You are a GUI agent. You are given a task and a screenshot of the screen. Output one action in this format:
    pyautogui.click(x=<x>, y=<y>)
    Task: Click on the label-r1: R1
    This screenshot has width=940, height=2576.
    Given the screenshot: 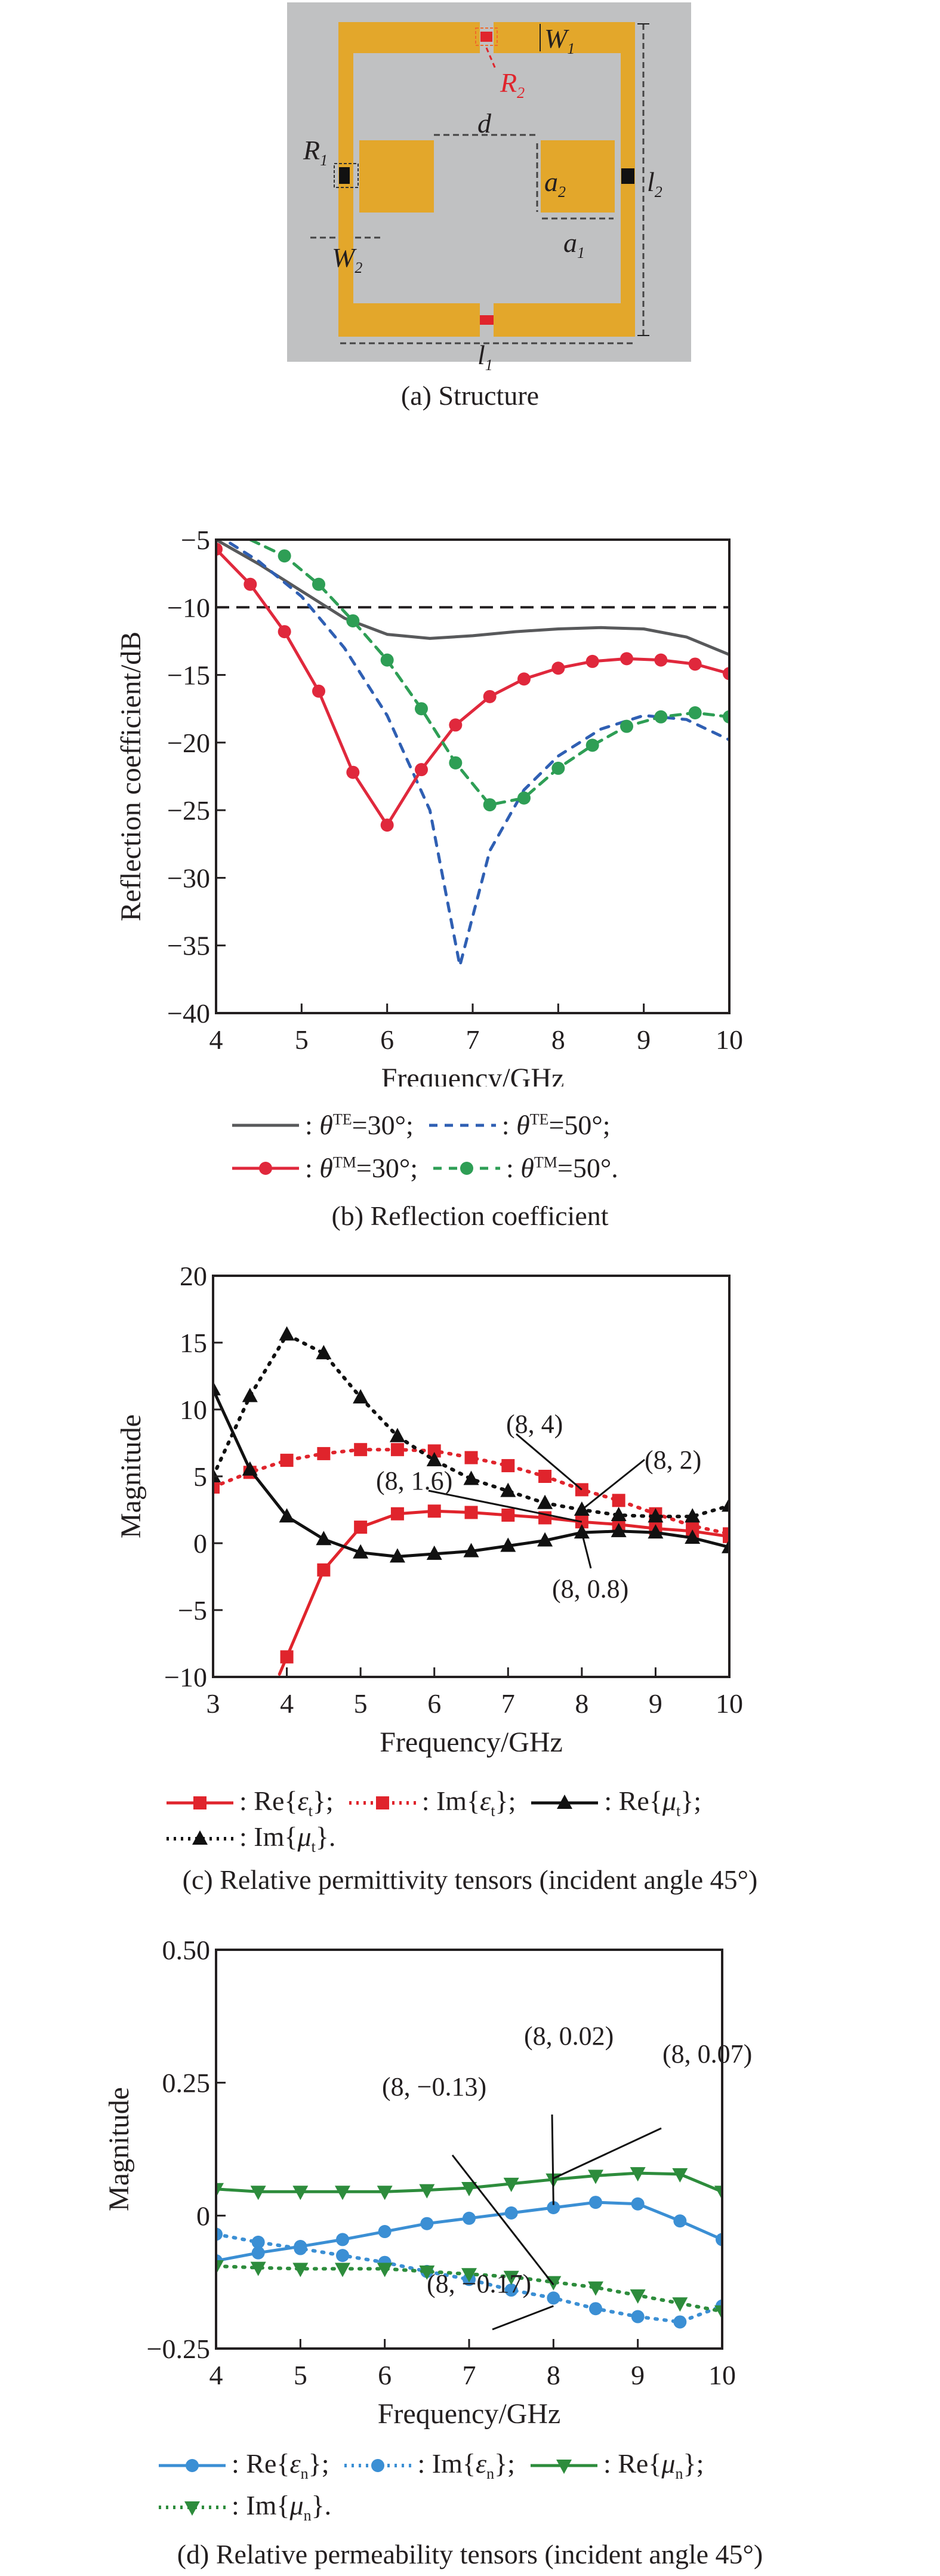 What is the action you would take?
    pyautogui.click(x=315, y=152)
    